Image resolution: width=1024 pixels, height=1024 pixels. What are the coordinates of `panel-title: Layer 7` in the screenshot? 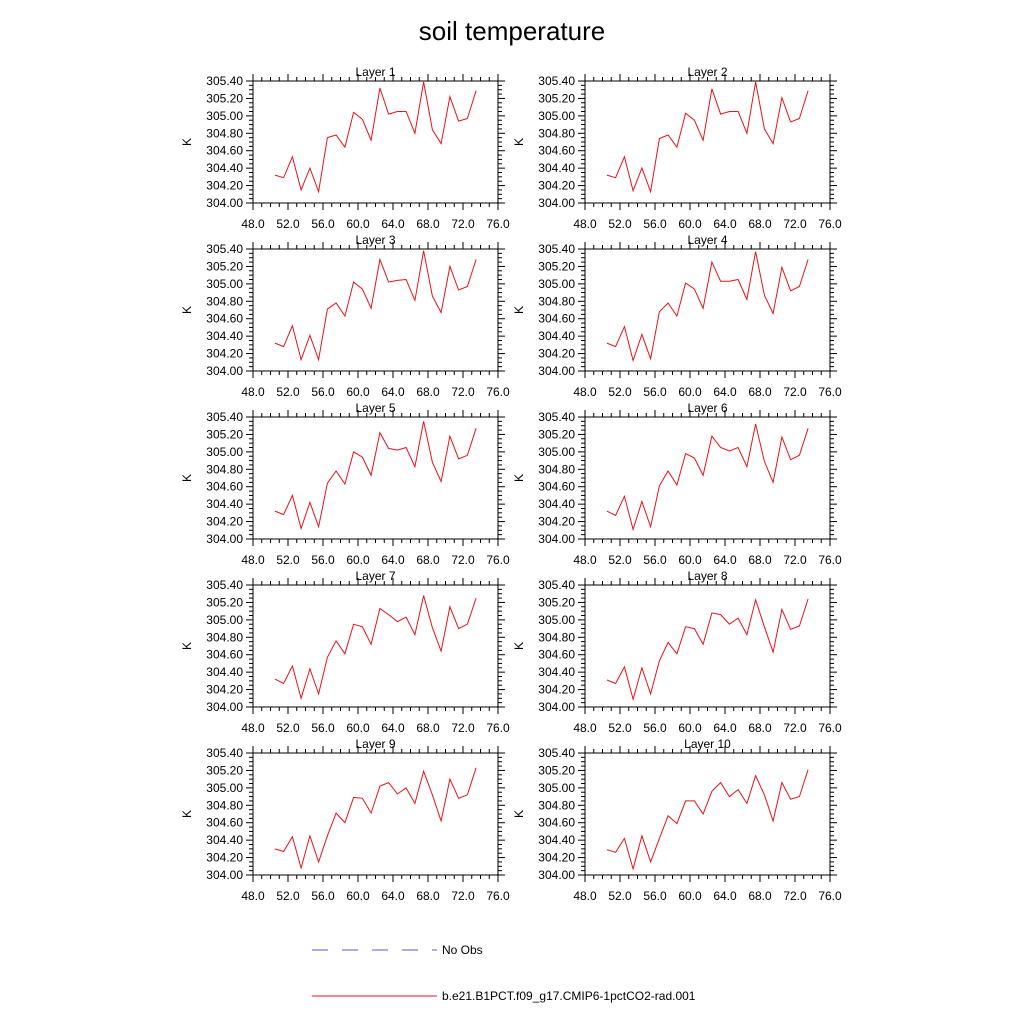 It's located at (375, 576).